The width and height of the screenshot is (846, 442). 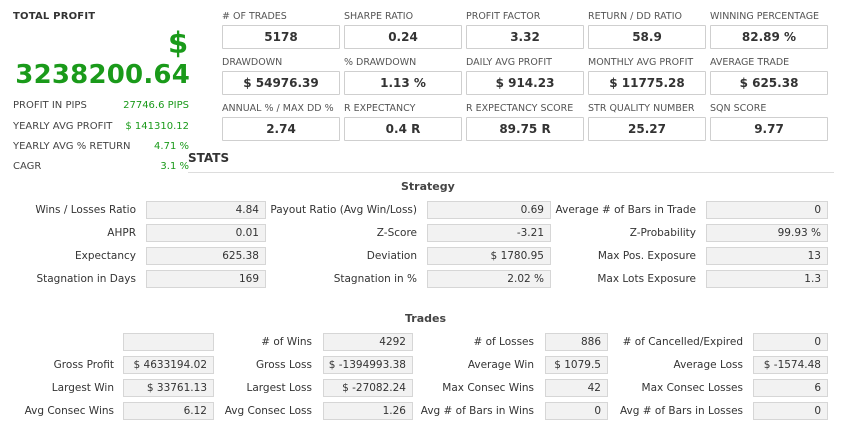 I want to click on currency-symbol: $, so click(x=178, y=43).